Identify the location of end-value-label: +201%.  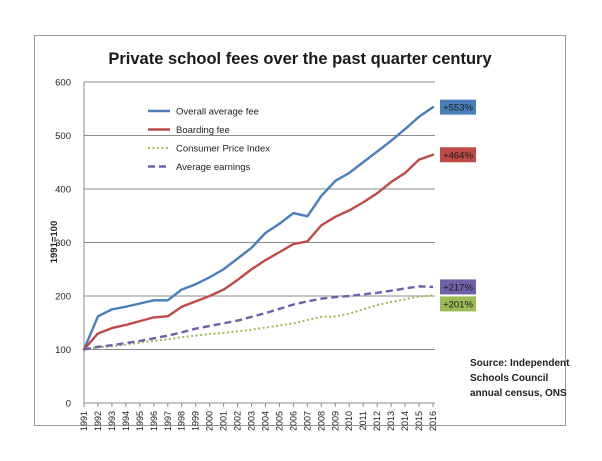
(458, 304).